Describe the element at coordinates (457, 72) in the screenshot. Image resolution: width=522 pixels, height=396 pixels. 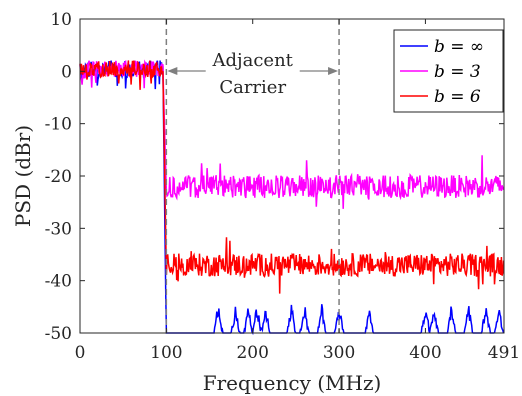
I see `legend-label-2: b = 3` at that location.